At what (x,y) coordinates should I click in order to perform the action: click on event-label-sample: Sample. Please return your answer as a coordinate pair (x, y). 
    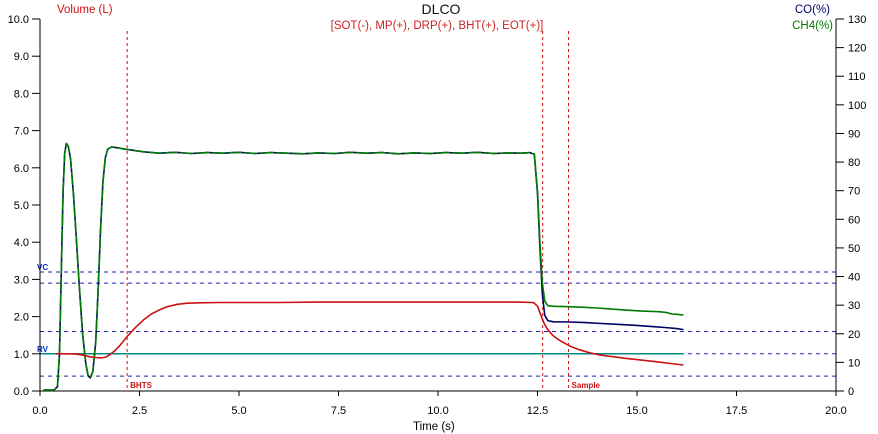
    Looking at the image, I should click on (586, 385).